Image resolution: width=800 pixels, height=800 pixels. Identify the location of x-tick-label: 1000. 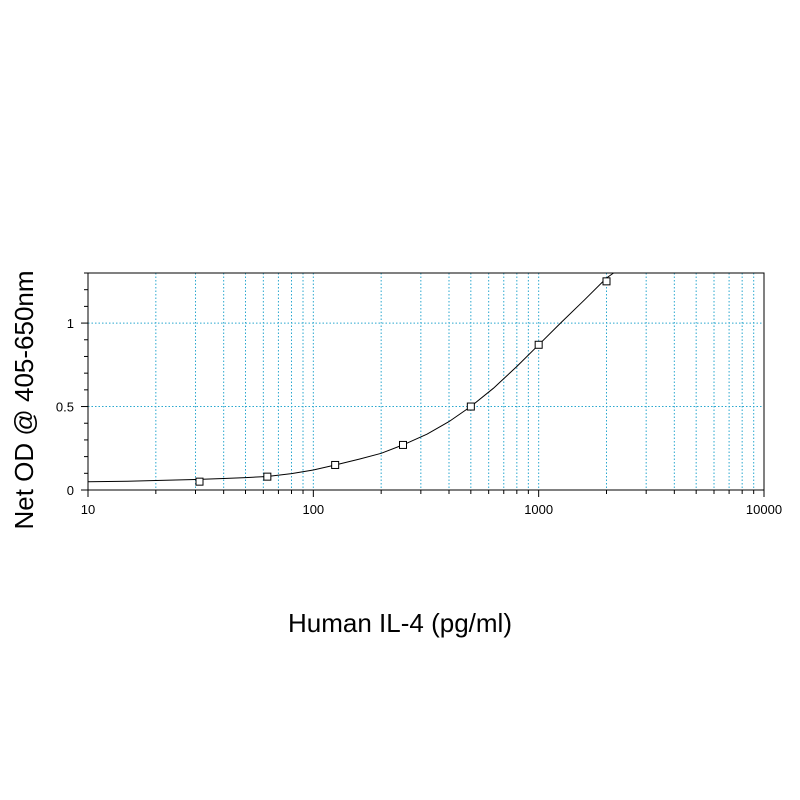
(538, 509).